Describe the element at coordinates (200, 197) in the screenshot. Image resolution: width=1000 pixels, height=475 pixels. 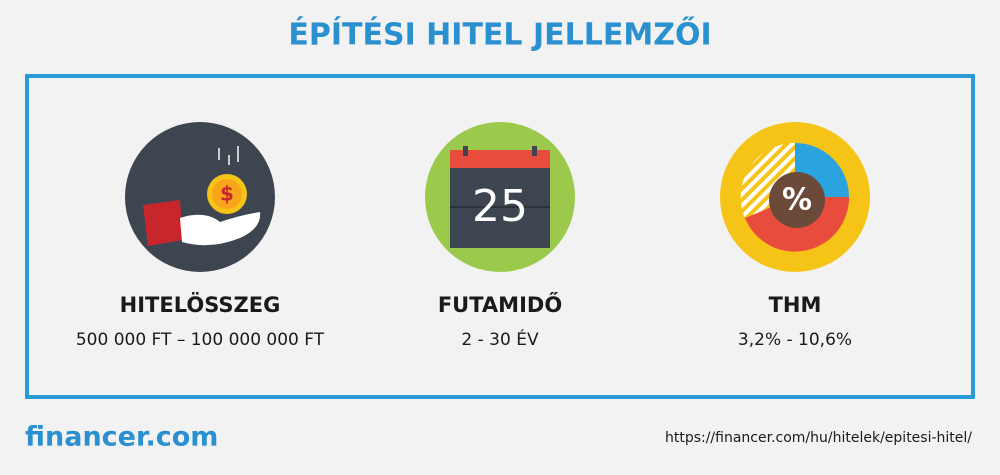
I see `money-icon: $` at that location.